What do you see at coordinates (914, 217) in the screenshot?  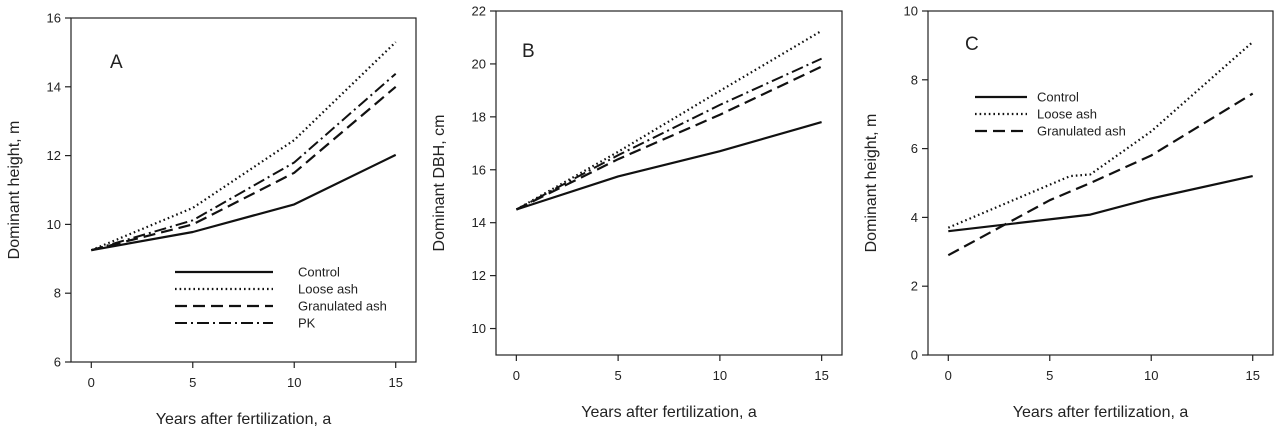 I see `y-tick-label: 4` at bounding box center [914, 217].